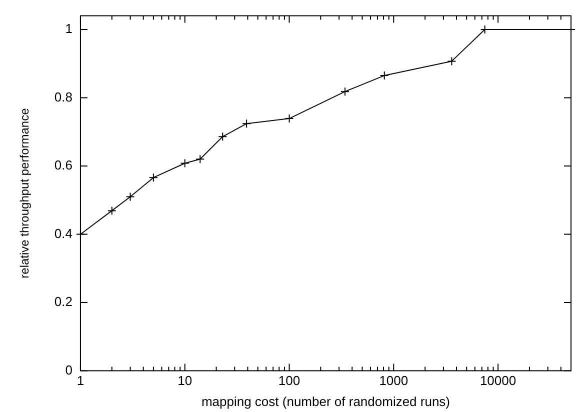 Image resolution: width=576 pixels, height=412 pixels. What do you see at coordinates (63, 165) in the screenshot?
I see `y-tick-label: 0.6` at bounding box center [63, 165].